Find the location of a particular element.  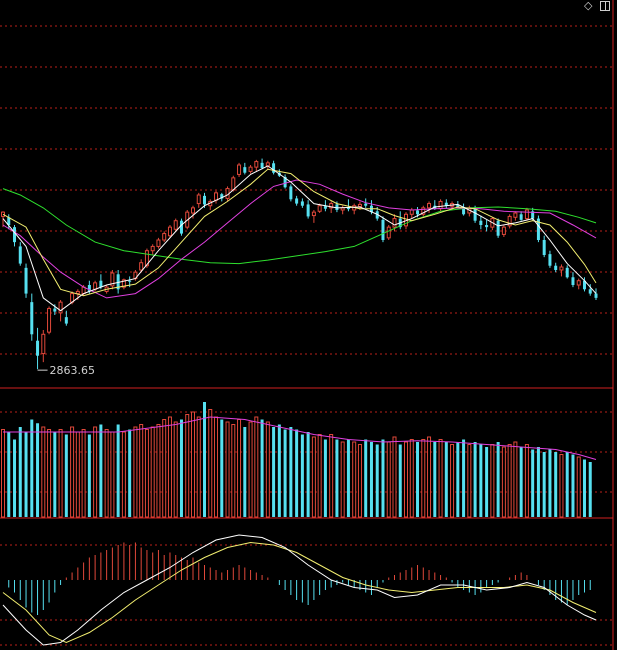

panel-toggle-icon is located at coordinates (605, 6).